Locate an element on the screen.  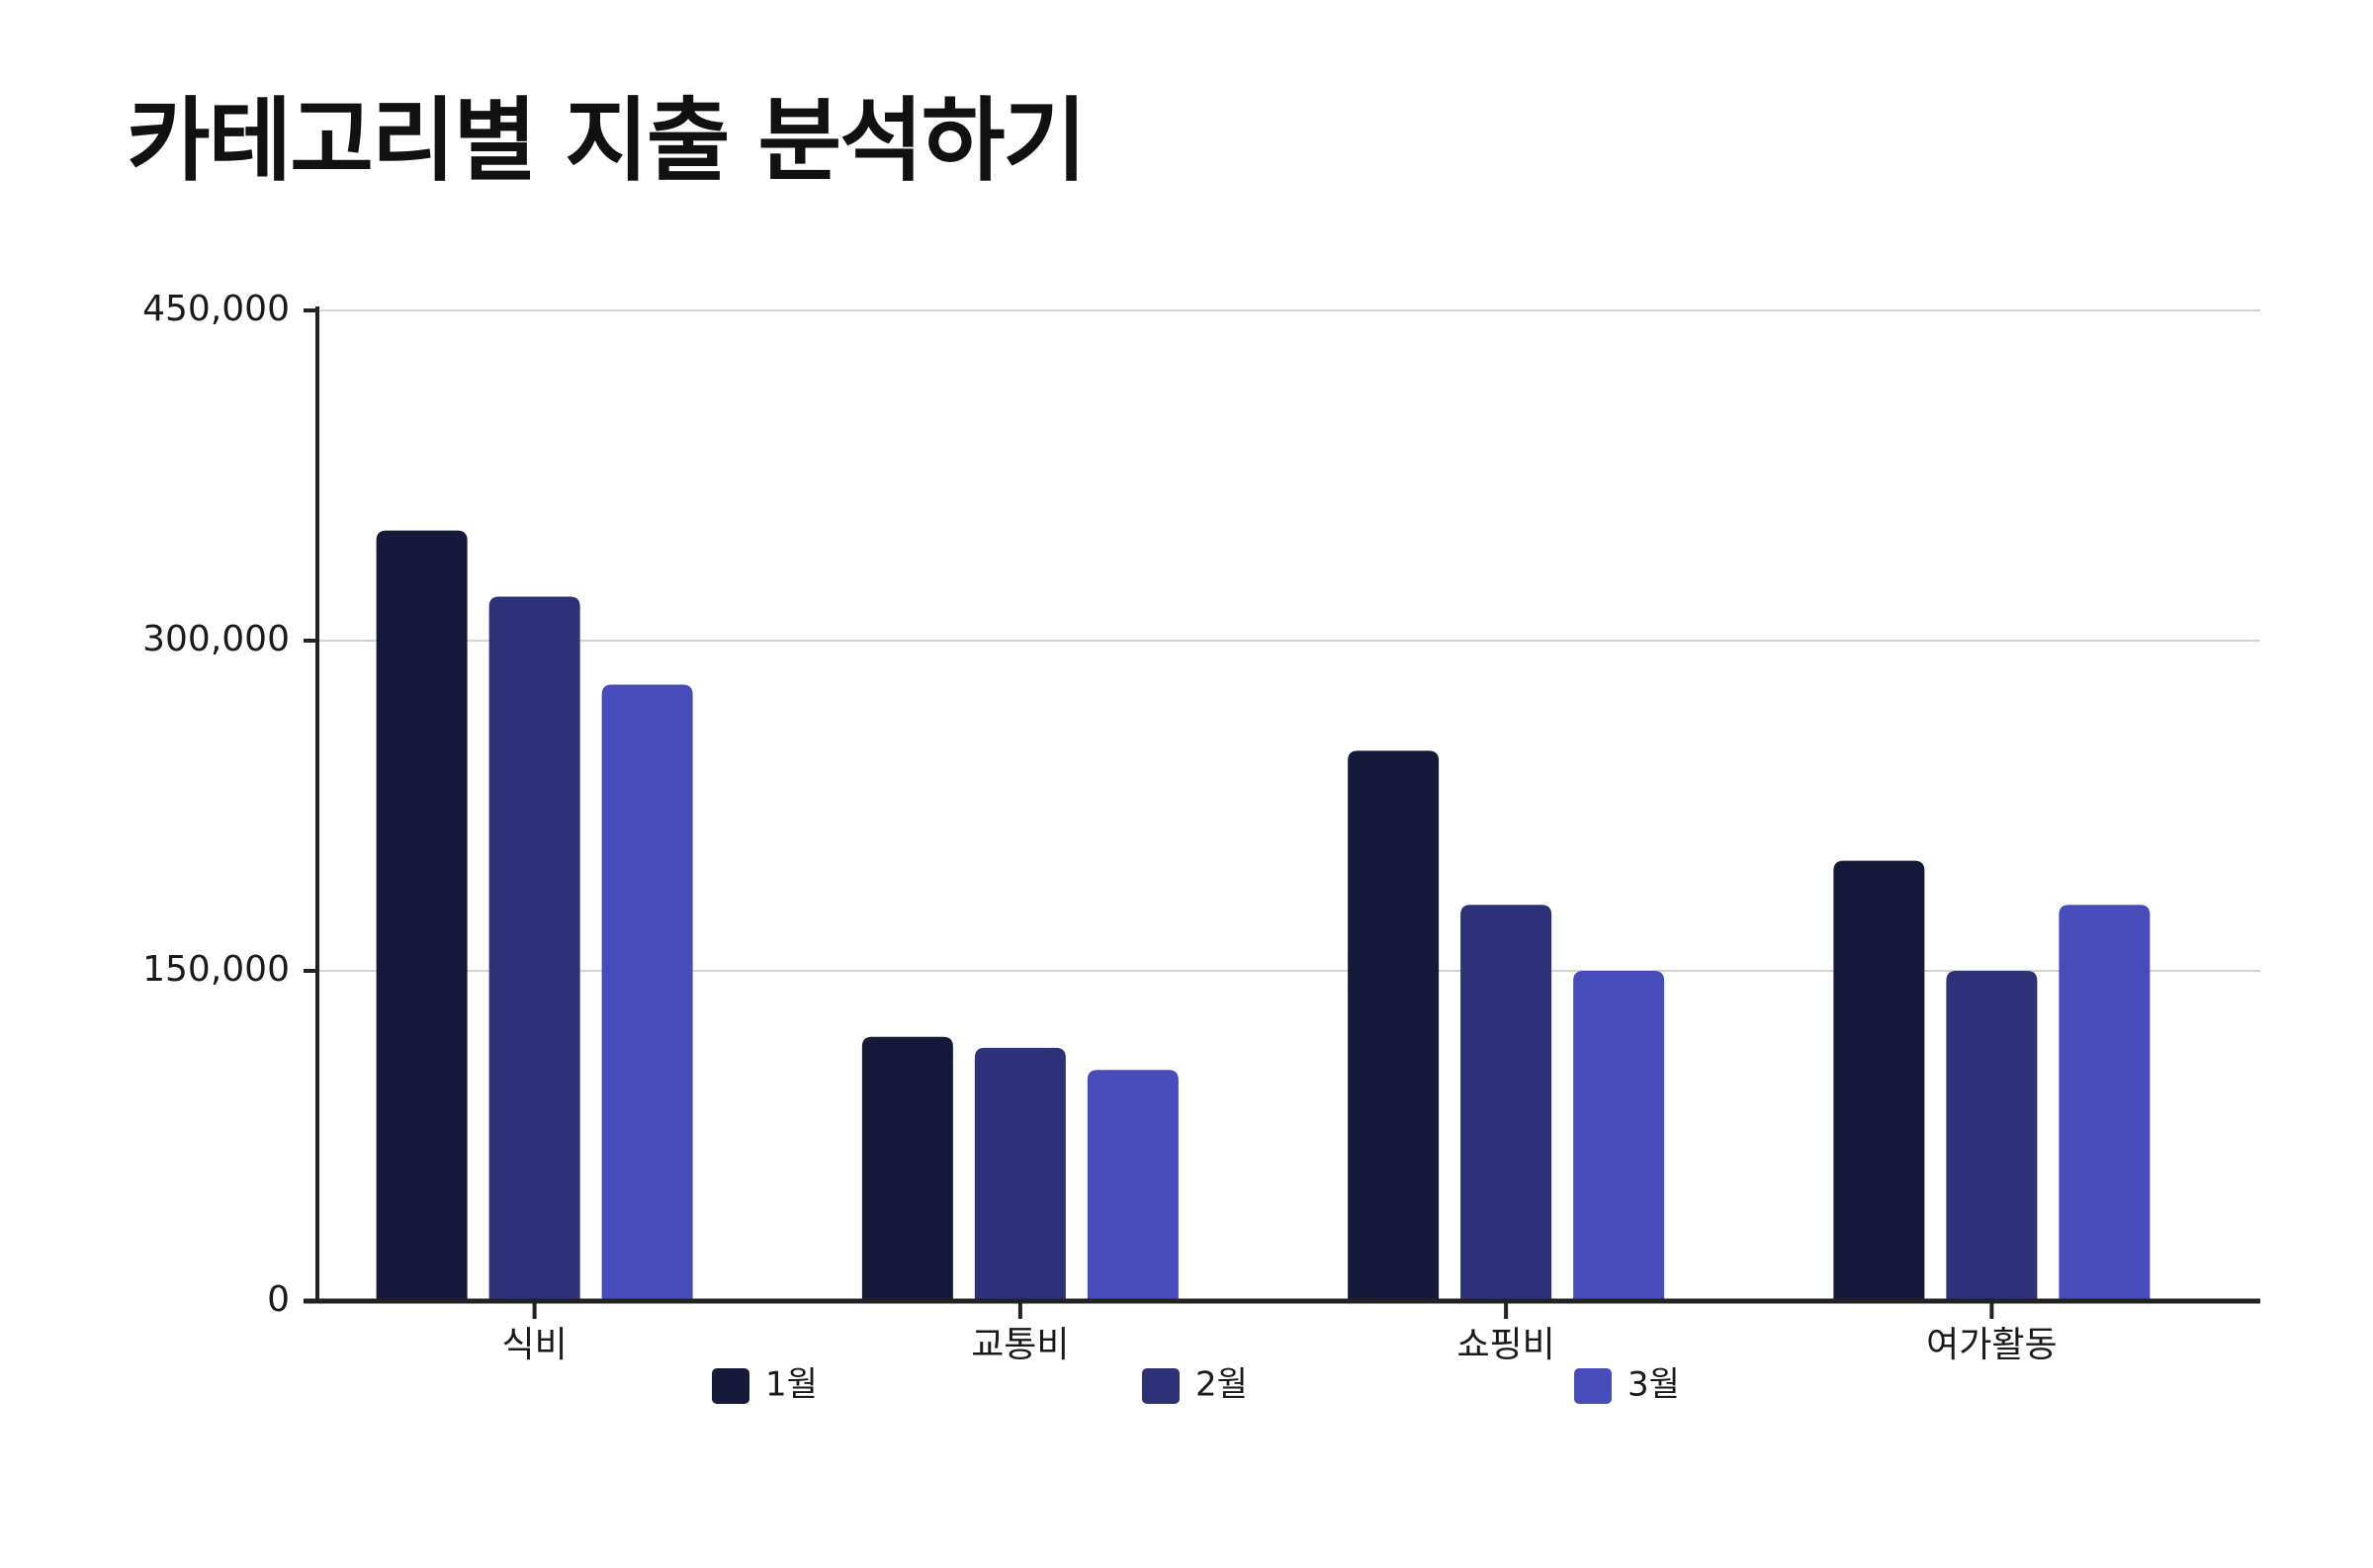
chart-title: 카테고리별 지출 분석하기 is located at coordinates (607, 141).